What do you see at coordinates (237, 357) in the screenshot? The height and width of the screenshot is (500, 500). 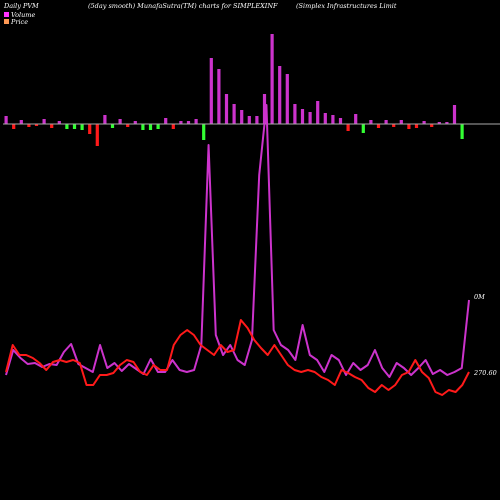 I see `price-line` at bounding box center [237, 357].